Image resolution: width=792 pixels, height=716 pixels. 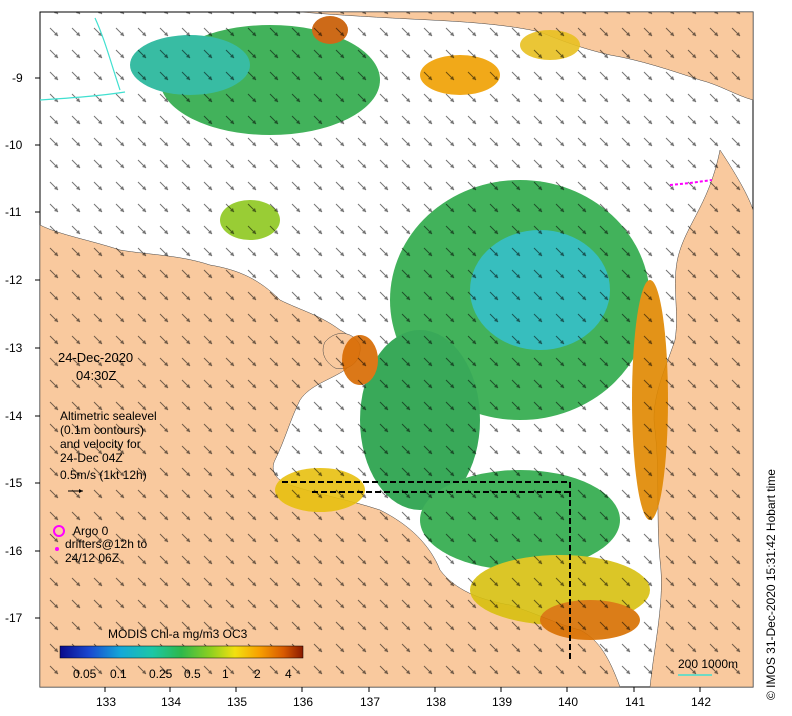 I want to click on sealevel-note-4: 24-Dec 04Z, so click(x=91, y=458).